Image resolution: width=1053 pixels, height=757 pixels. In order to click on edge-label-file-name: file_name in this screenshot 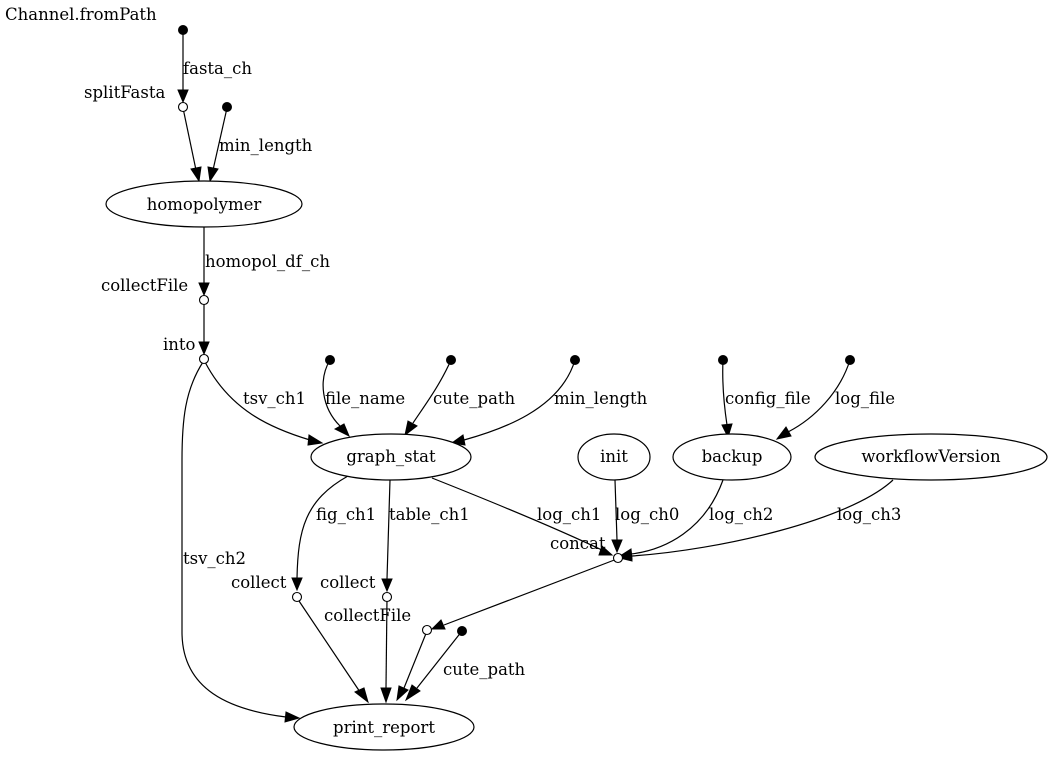, I will do `click(365, 398)`.